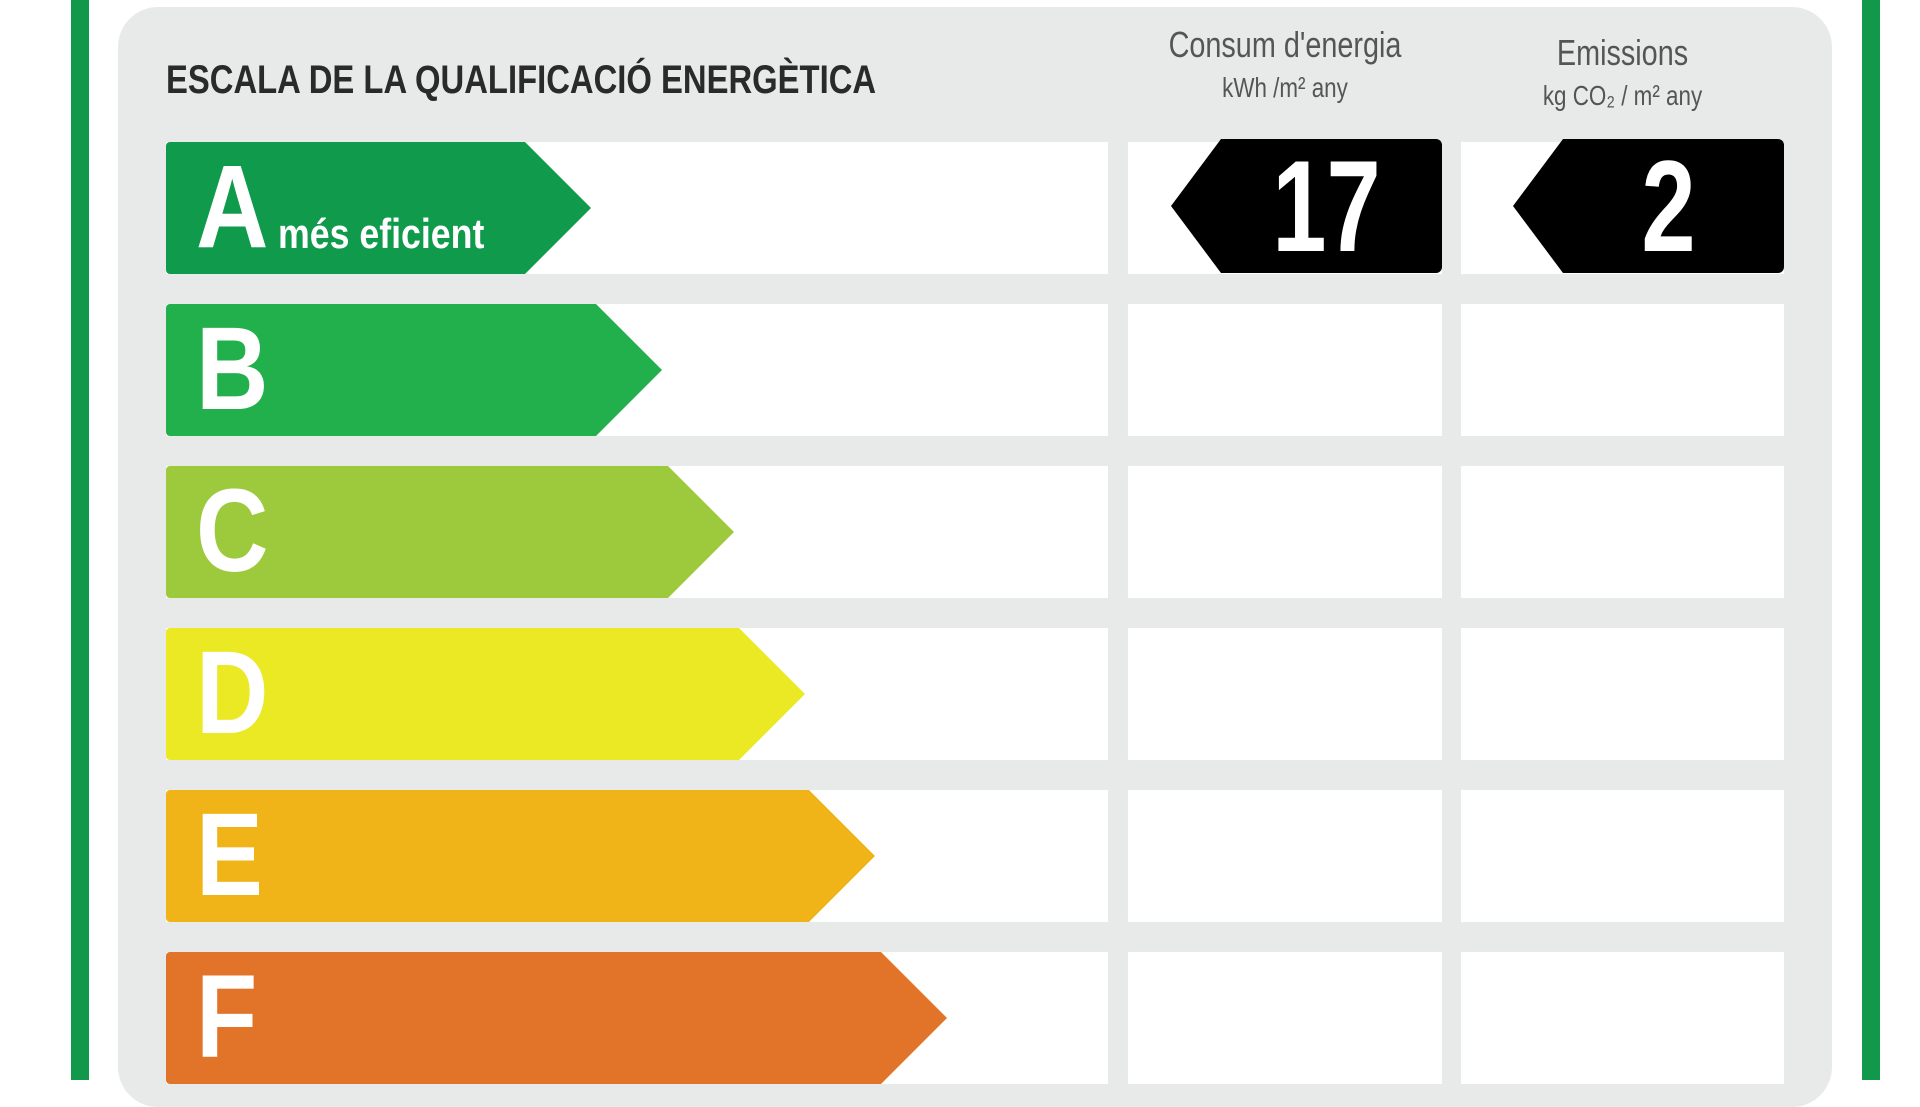  What do you see at coordinates (556, 1018) in the screenshot?
I see `rating-arrow-f: F` at bounding box center [556, 1018].